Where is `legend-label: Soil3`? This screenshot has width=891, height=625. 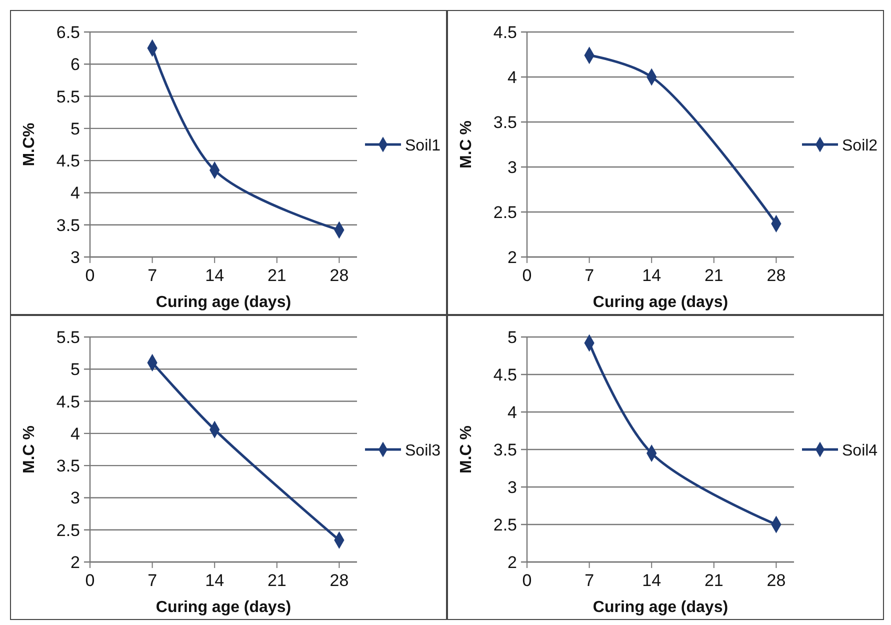
legend-label: Soil3 is located at coordinates (423, 451).